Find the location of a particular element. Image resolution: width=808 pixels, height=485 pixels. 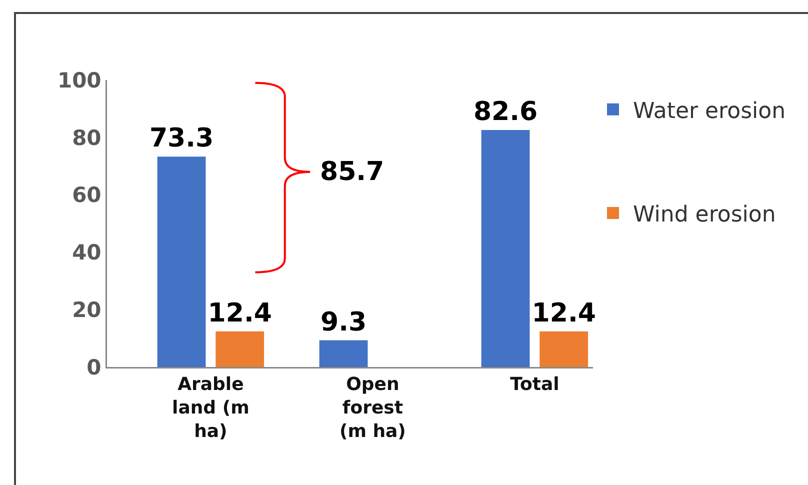

legend-label: Wind erosion is located at coordinates (704, 215).